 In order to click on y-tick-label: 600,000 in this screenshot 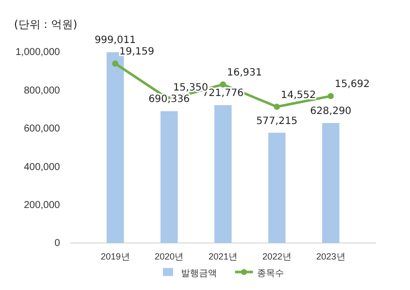, I will do `click(42, 129)`.